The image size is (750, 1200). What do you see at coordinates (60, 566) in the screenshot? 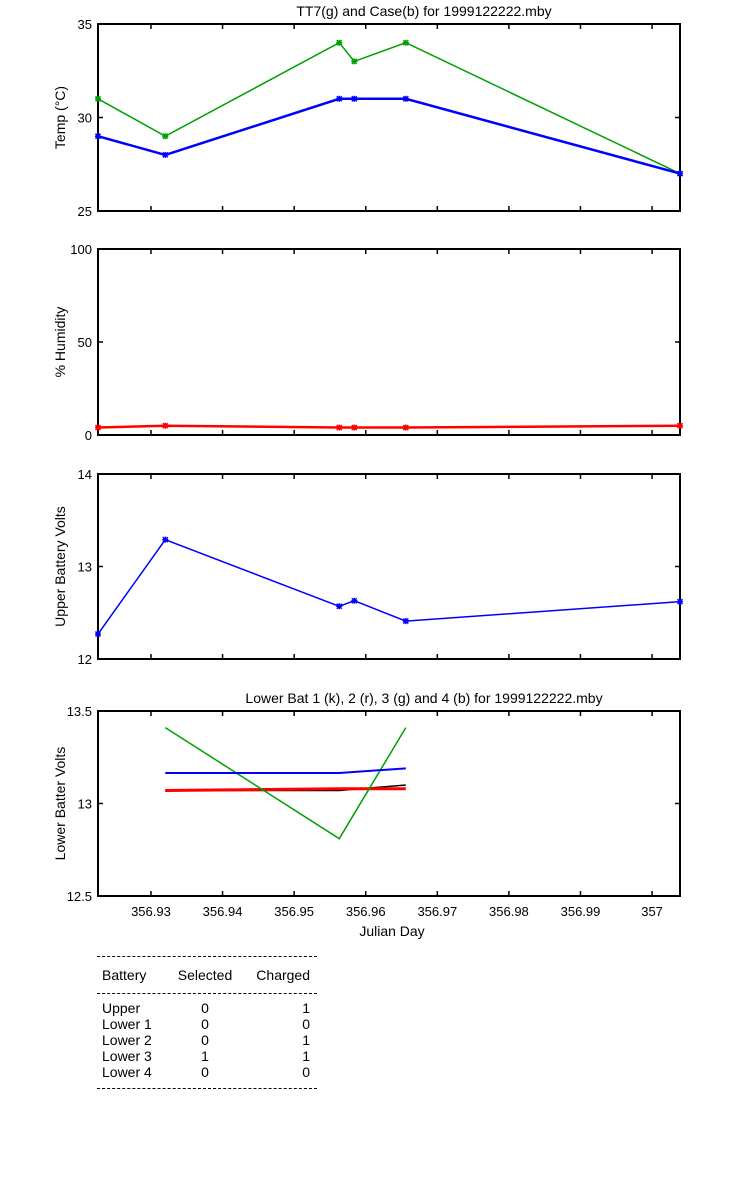
I see `y-axis-label: Upper Battery Volts` at bounding box center [60, 566].